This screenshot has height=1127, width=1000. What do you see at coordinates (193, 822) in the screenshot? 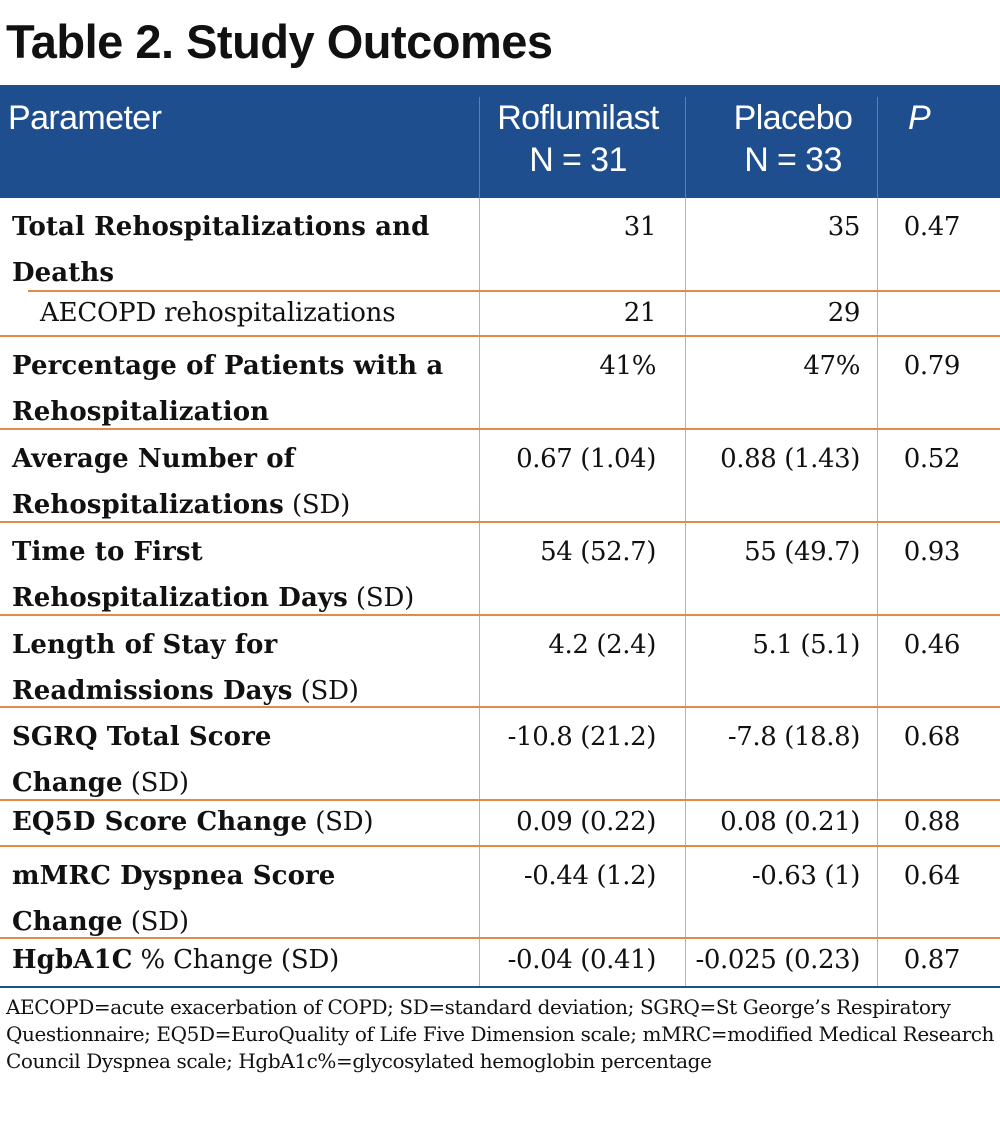
I see `row-parameter: EQ5D Score Change (SD)` at bounding box center [193, 822].